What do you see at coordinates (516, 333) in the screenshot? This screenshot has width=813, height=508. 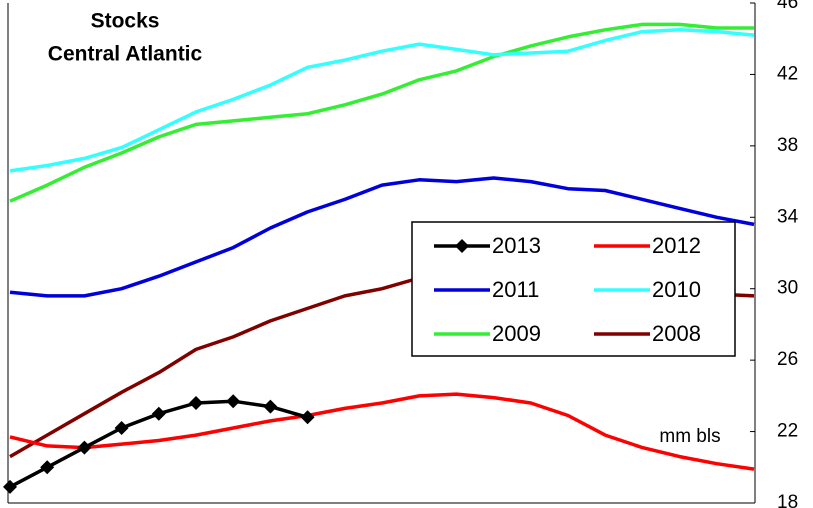 I see `legend-label: 2009` at bounding box center [516, 333].